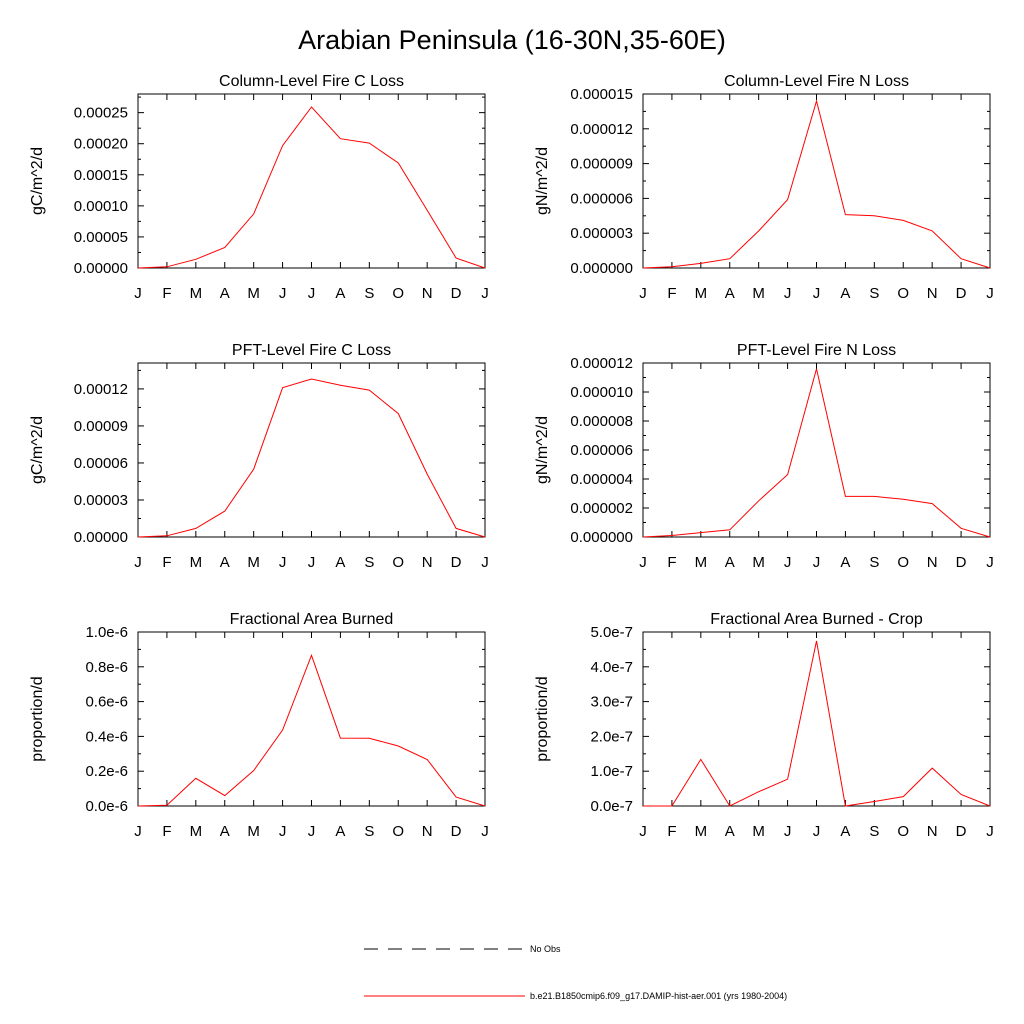 This screenshot has height=1024, width=1024. I want to click on y-tick-label: 0.6e-6, so click(106, 702).